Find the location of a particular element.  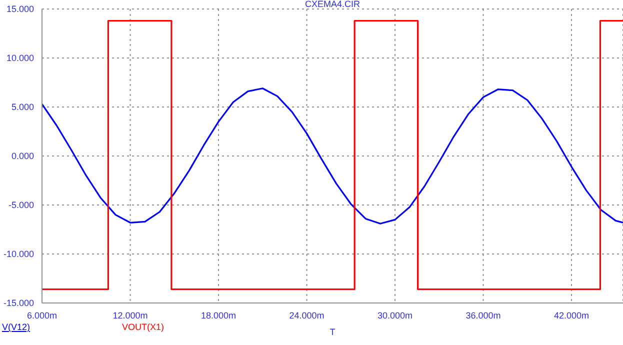

x-tick-label: 12.000m is located at coordinates (130, 315).